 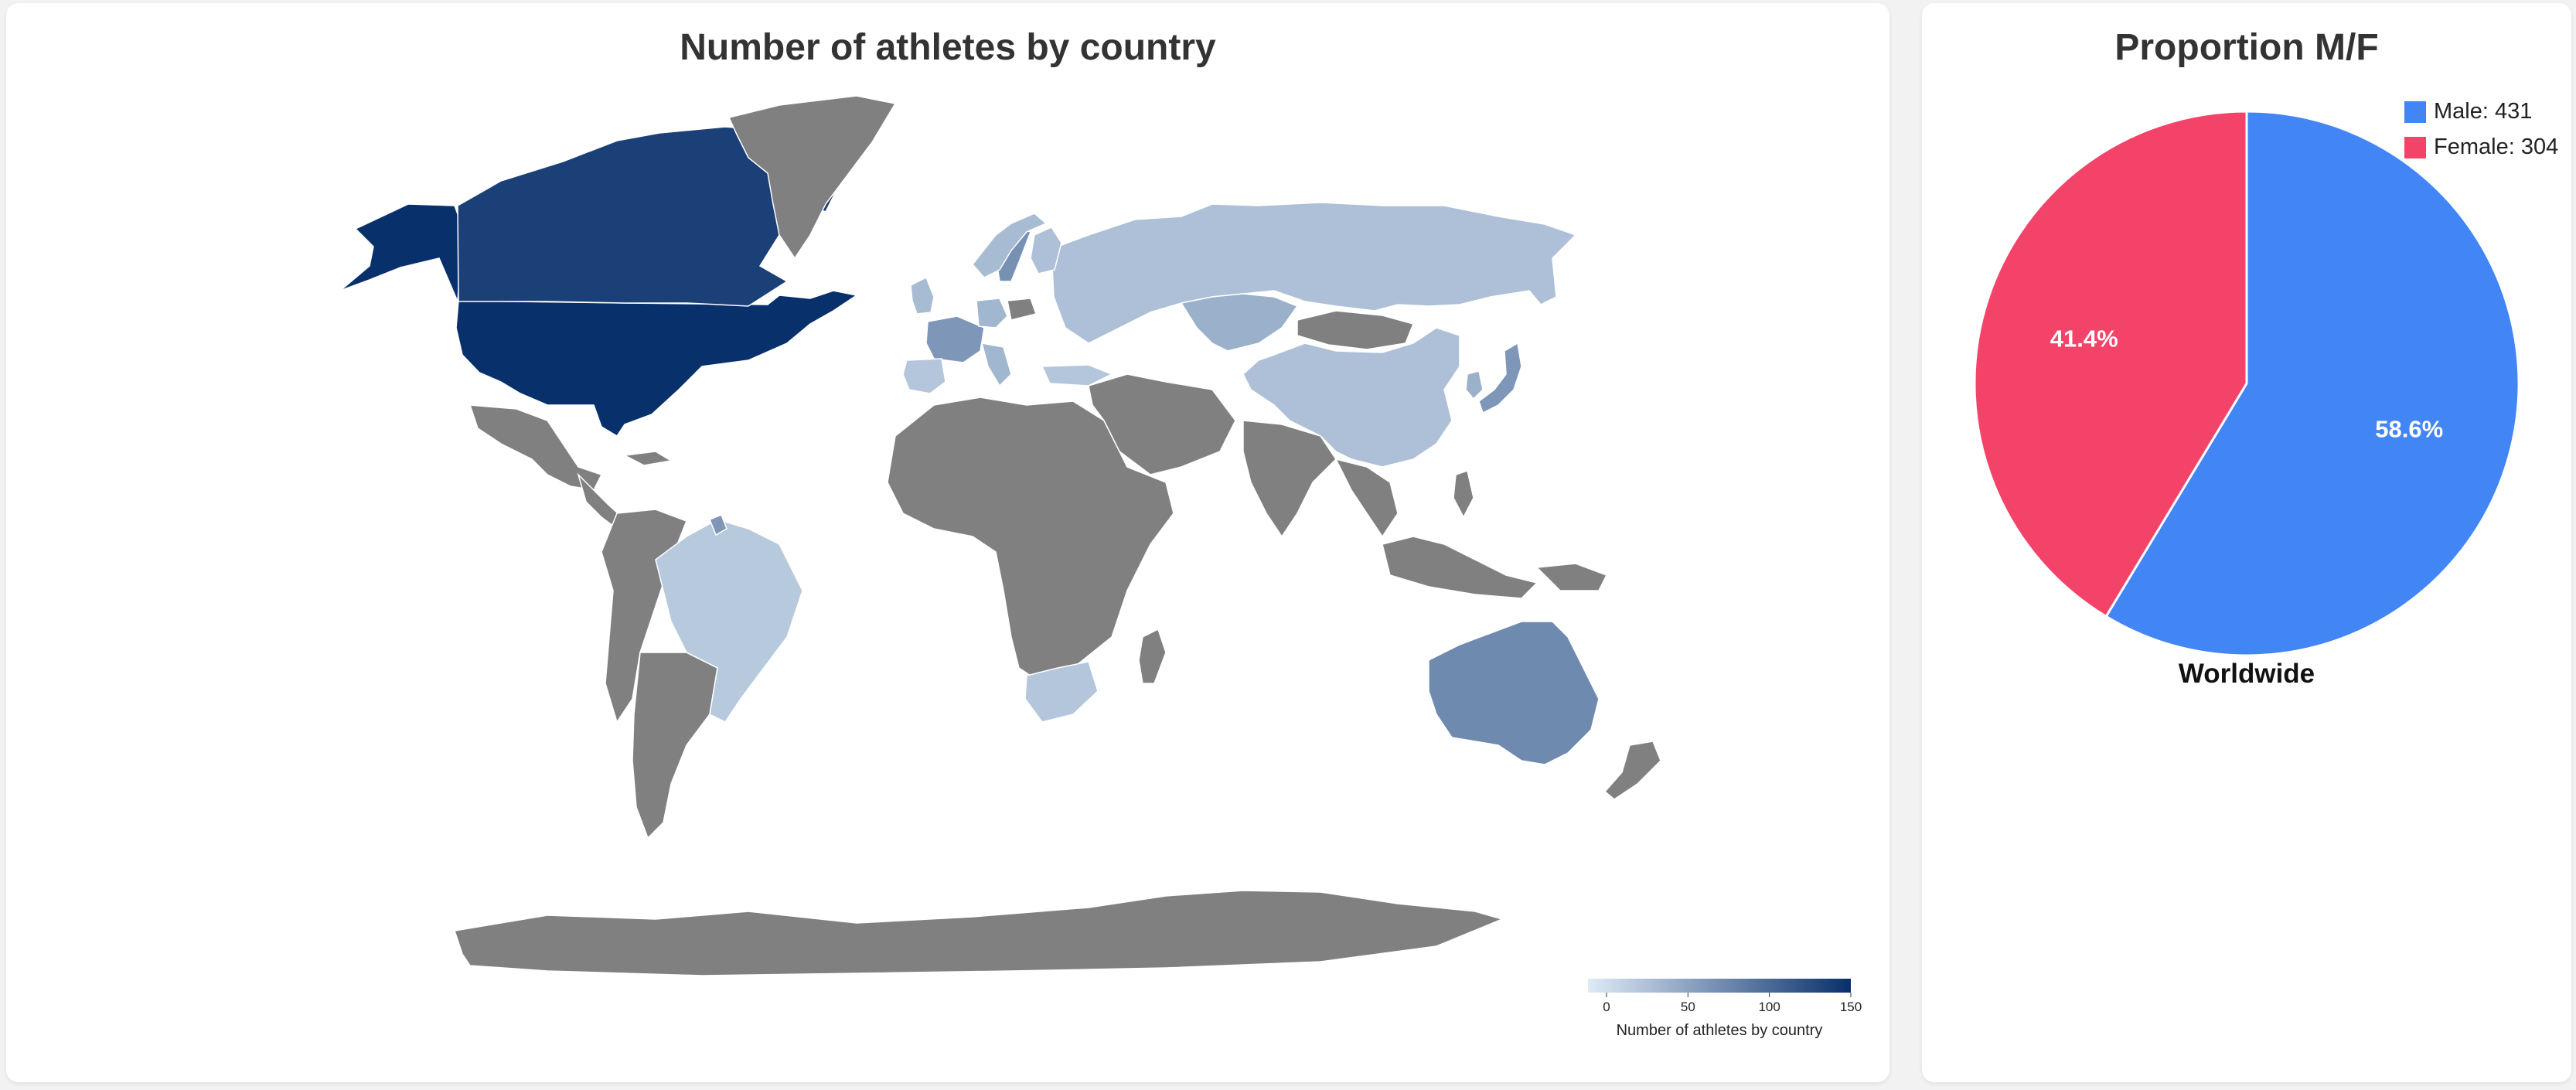 What do you see at coordinates (1289, 479) in the screenshot?
I see `region-india` at bounding box center [1289, 479].